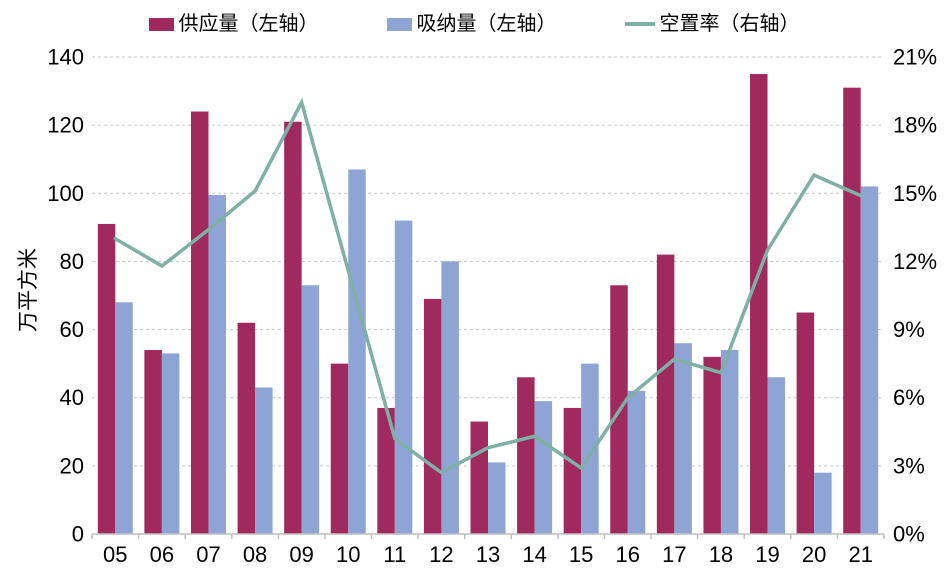 The image size is (948, 580). Describe the element at coordinates (72, 261) in the screenshot. I see `left-axis-tick-label: 80` at that location.